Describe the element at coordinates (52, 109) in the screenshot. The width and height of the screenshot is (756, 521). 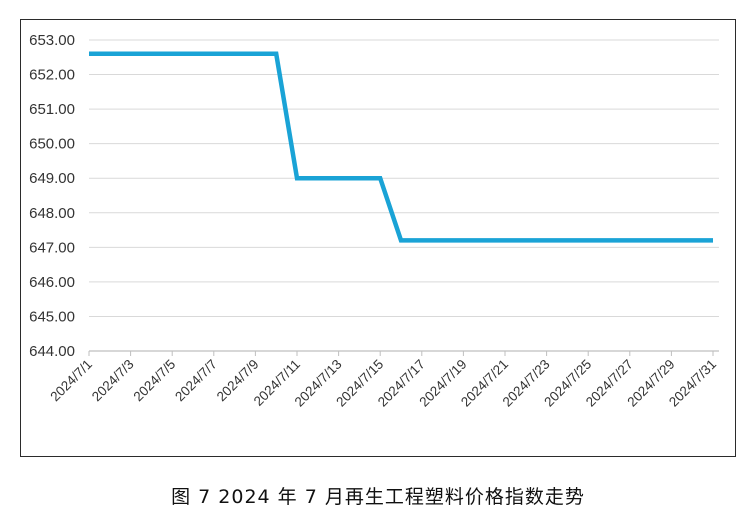
I see `y-tick-label: 651.00` at that location.